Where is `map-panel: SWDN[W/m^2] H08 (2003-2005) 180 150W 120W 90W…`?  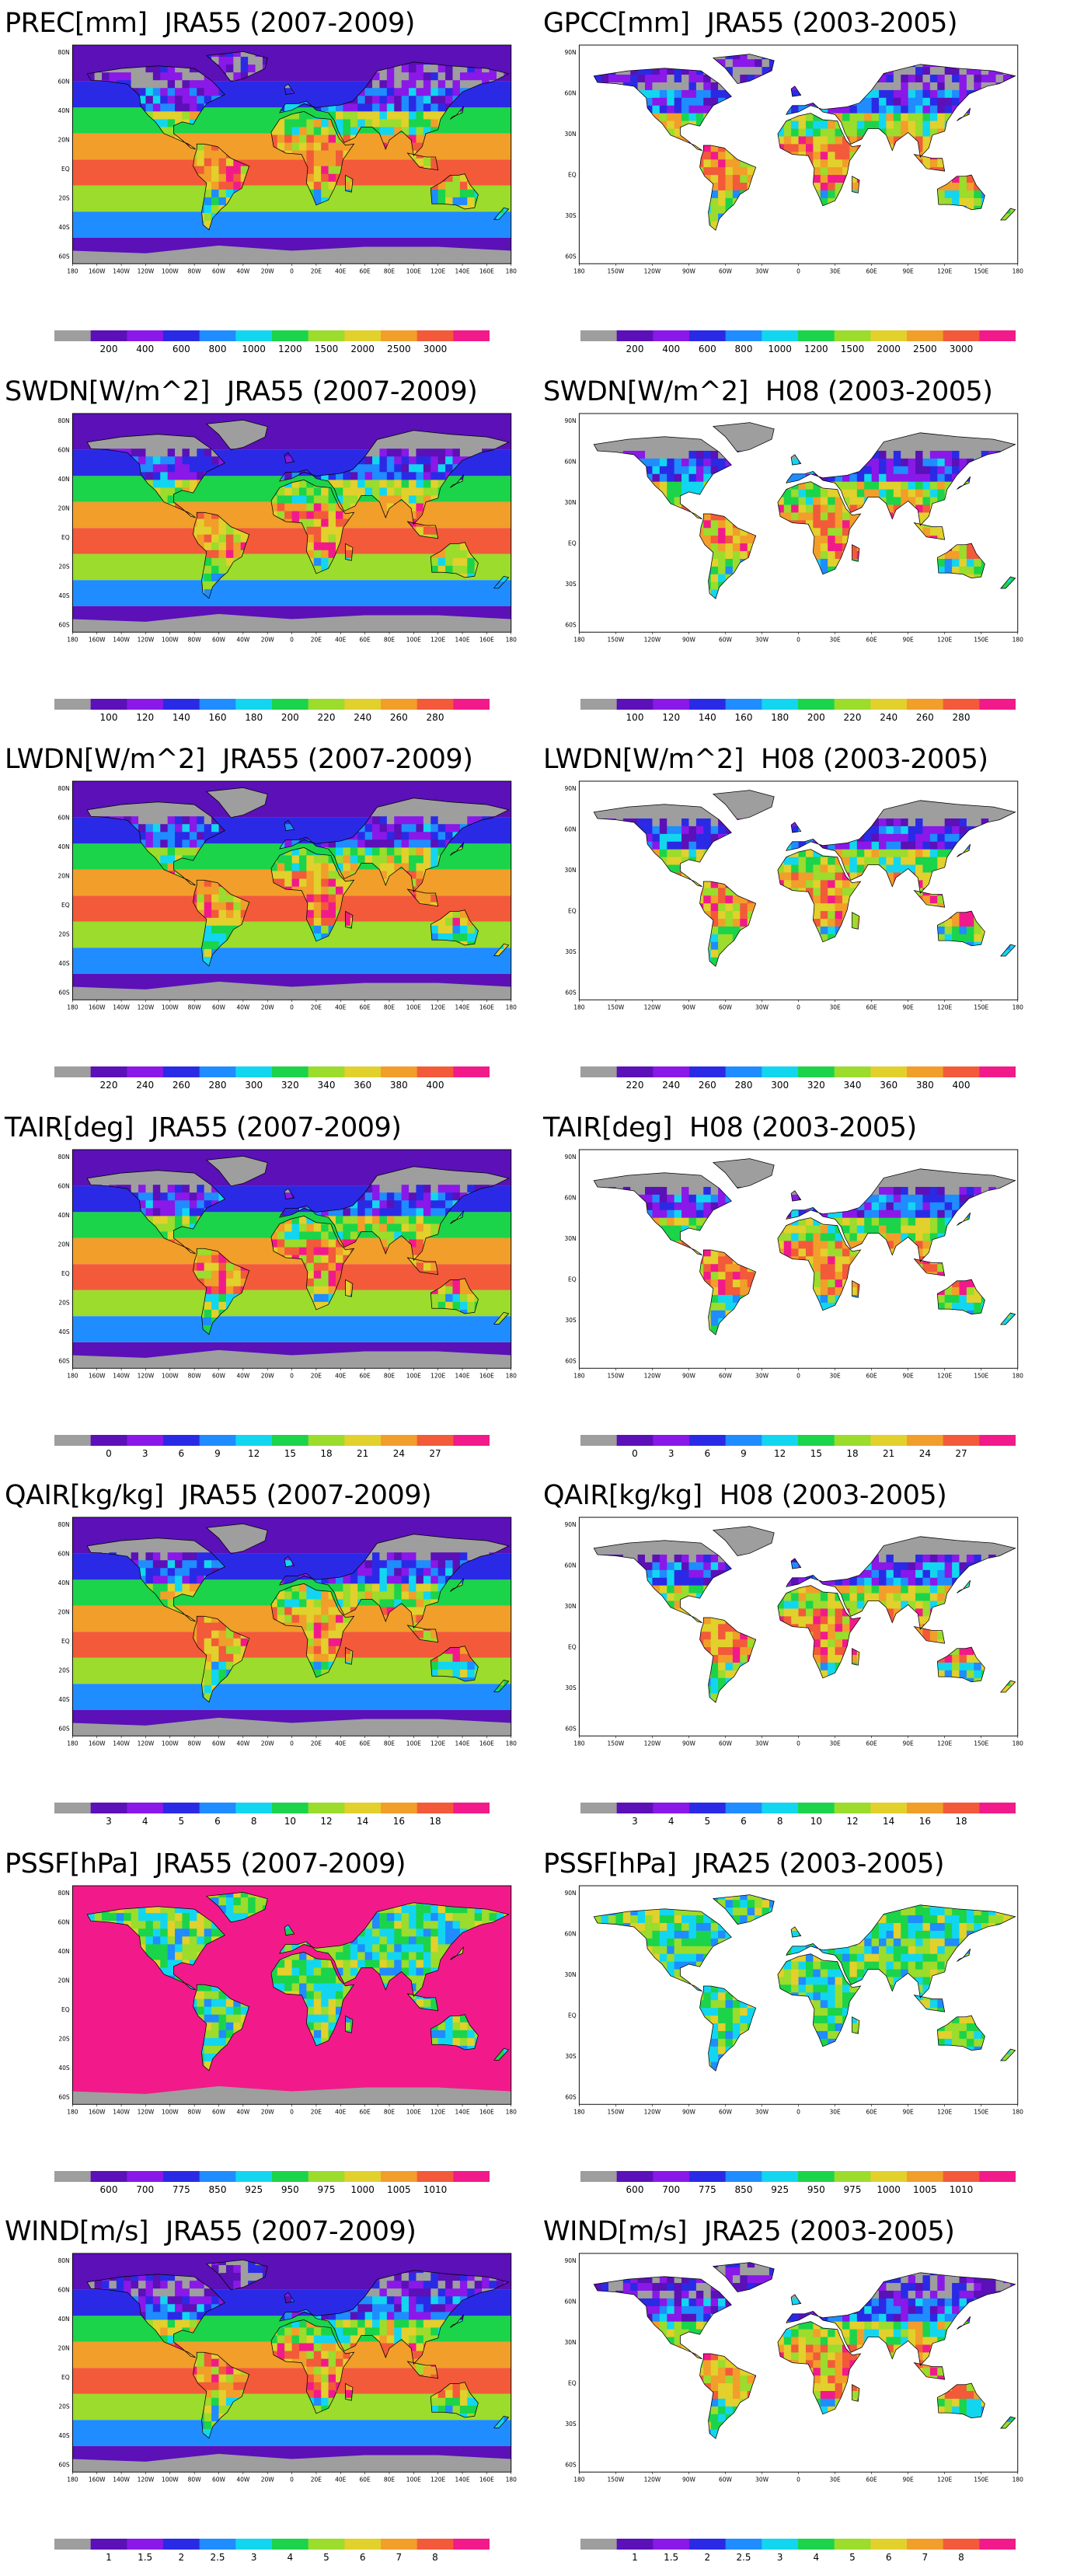 map-panel: SWDN[W/m^2] H08 (2003-2005) 180 150W 120W 90W… is located at coordinates (801, 552).